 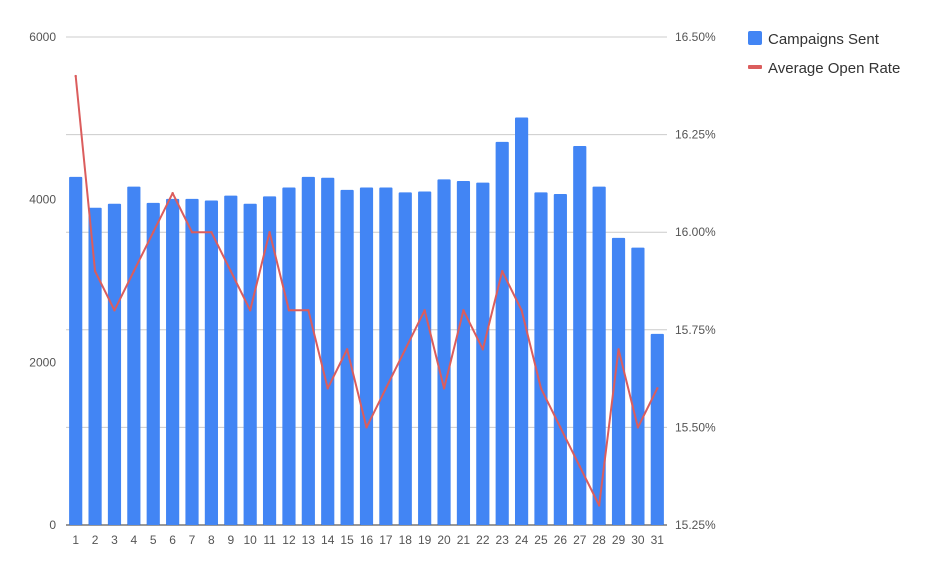 What do you see at coordinates (328, 540) in the screenshot?
I see `x-axis-tick-label: 14` at bounding box center [328, 540].